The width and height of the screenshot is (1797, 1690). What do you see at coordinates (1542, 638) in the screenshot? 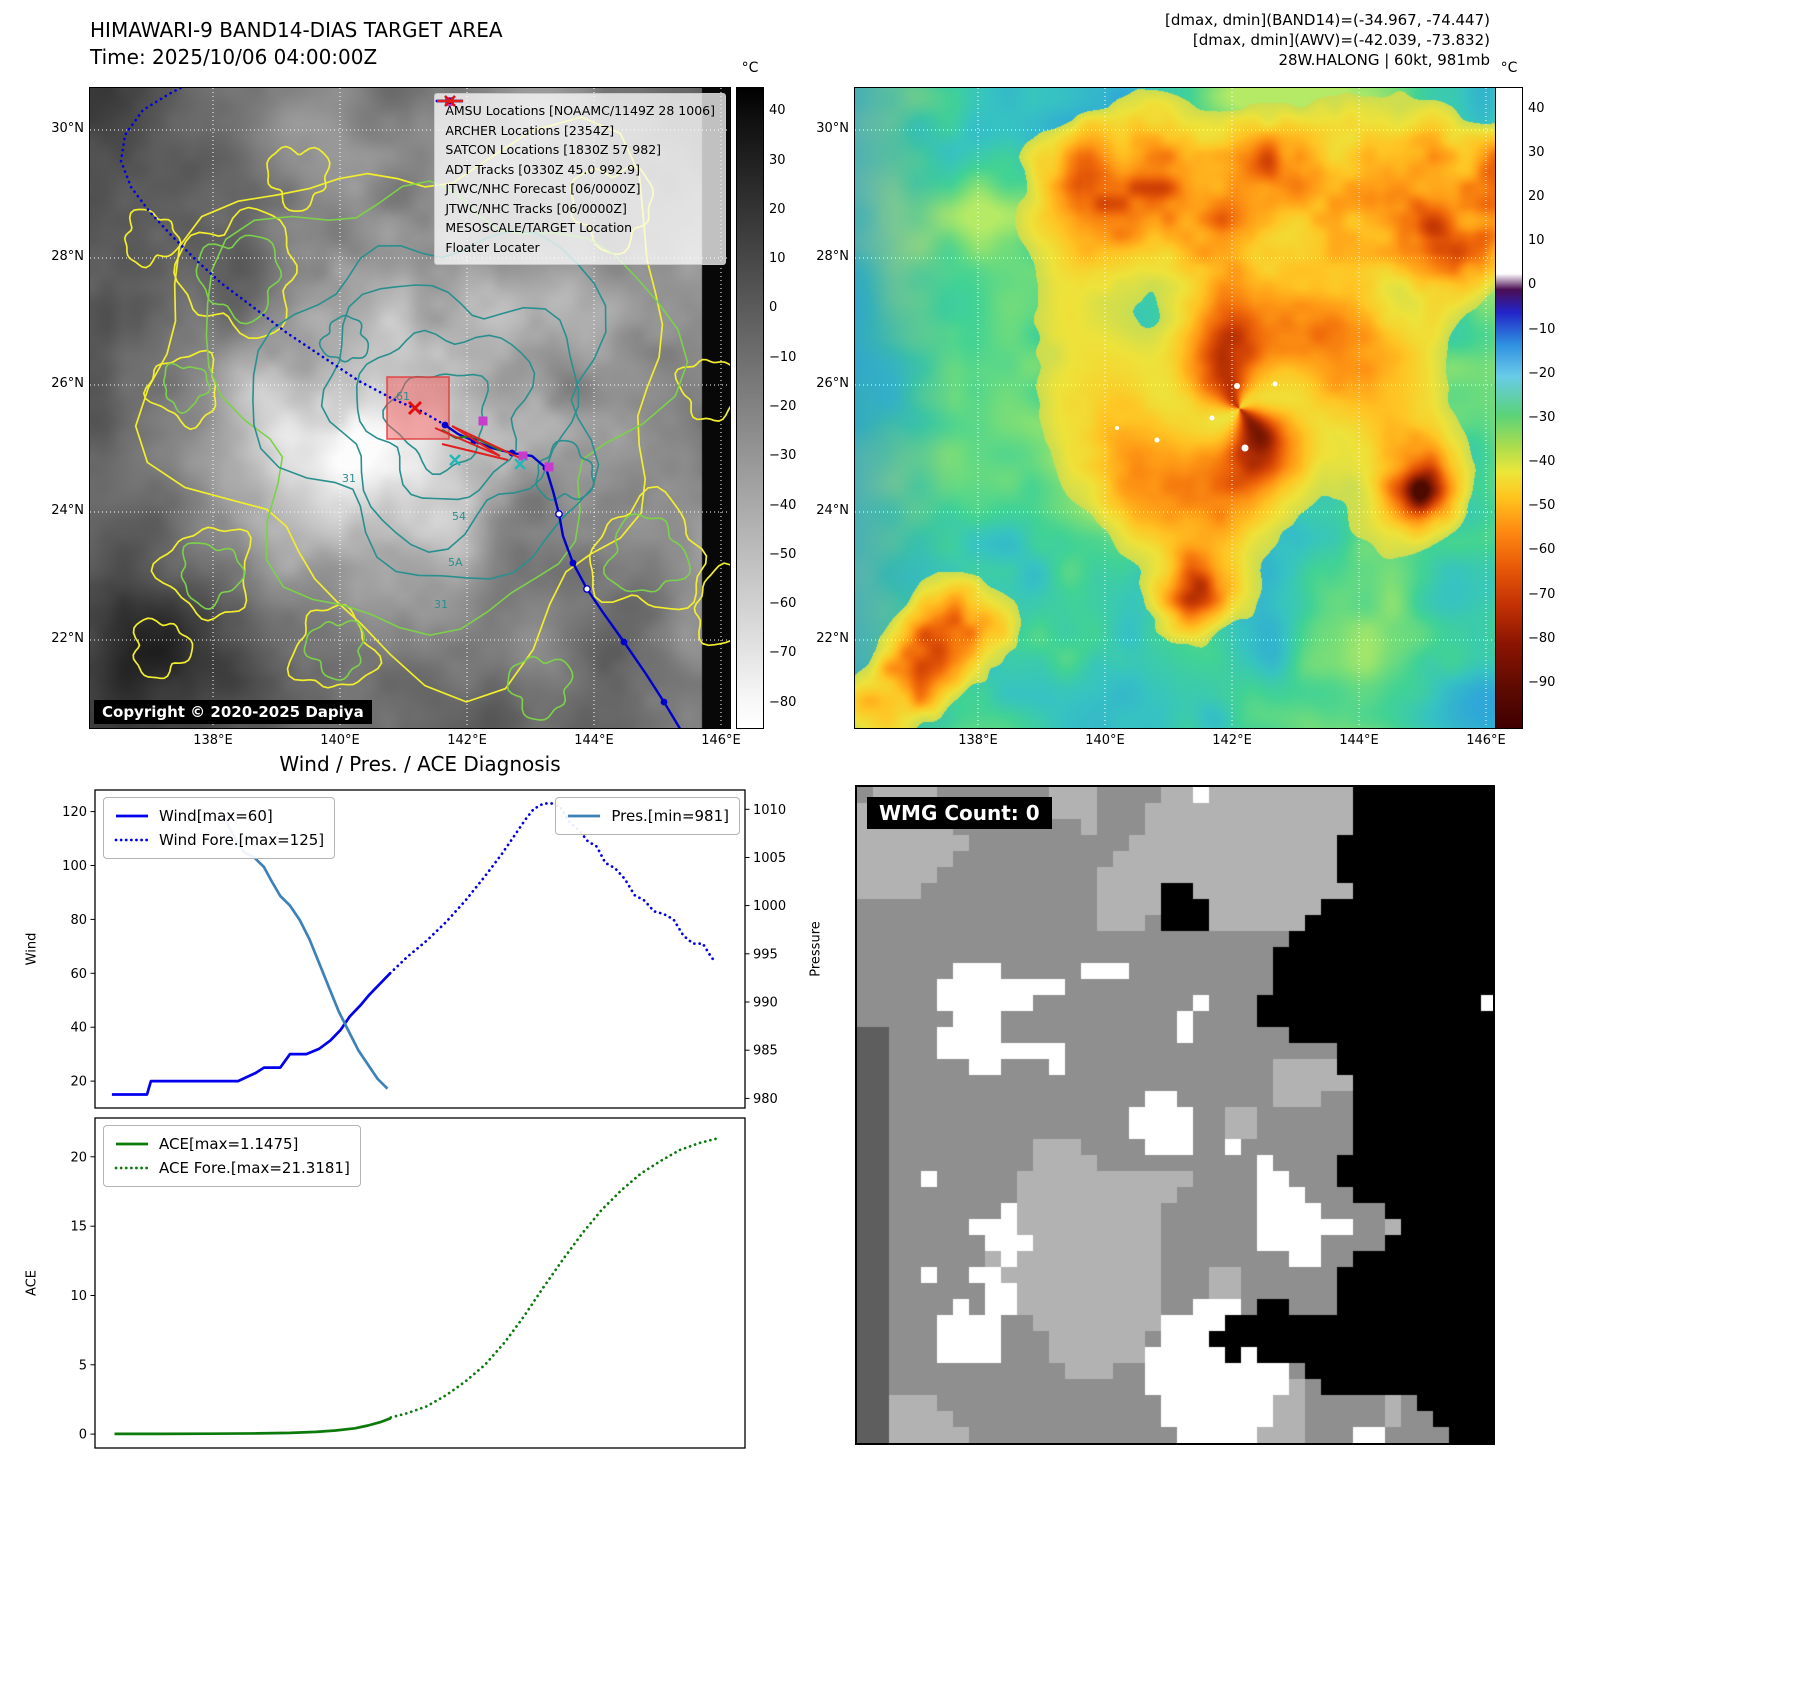
I see `awv-colorbar-tick: −80` at bounding box center [1542, 638].